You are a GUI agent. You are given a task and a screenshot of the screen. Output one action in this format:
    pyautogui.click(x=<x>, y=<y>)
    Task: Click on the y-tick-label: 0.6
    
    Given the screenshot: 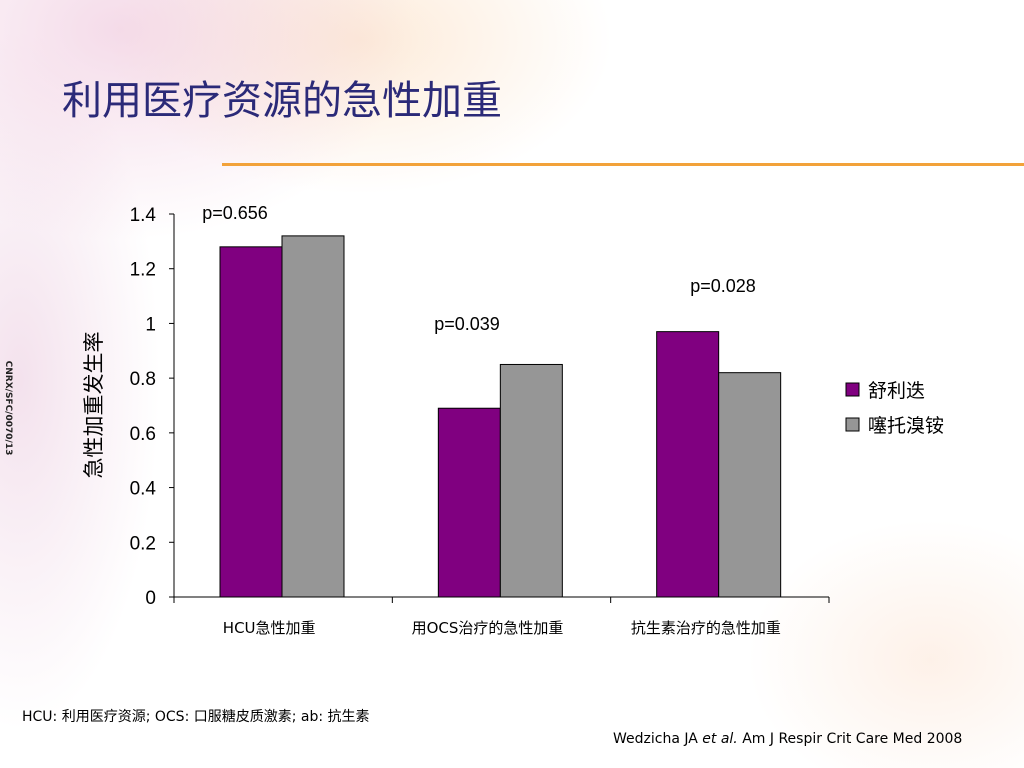 What is the action you would take?
    pyautogui.click(x=143, y=434)
    